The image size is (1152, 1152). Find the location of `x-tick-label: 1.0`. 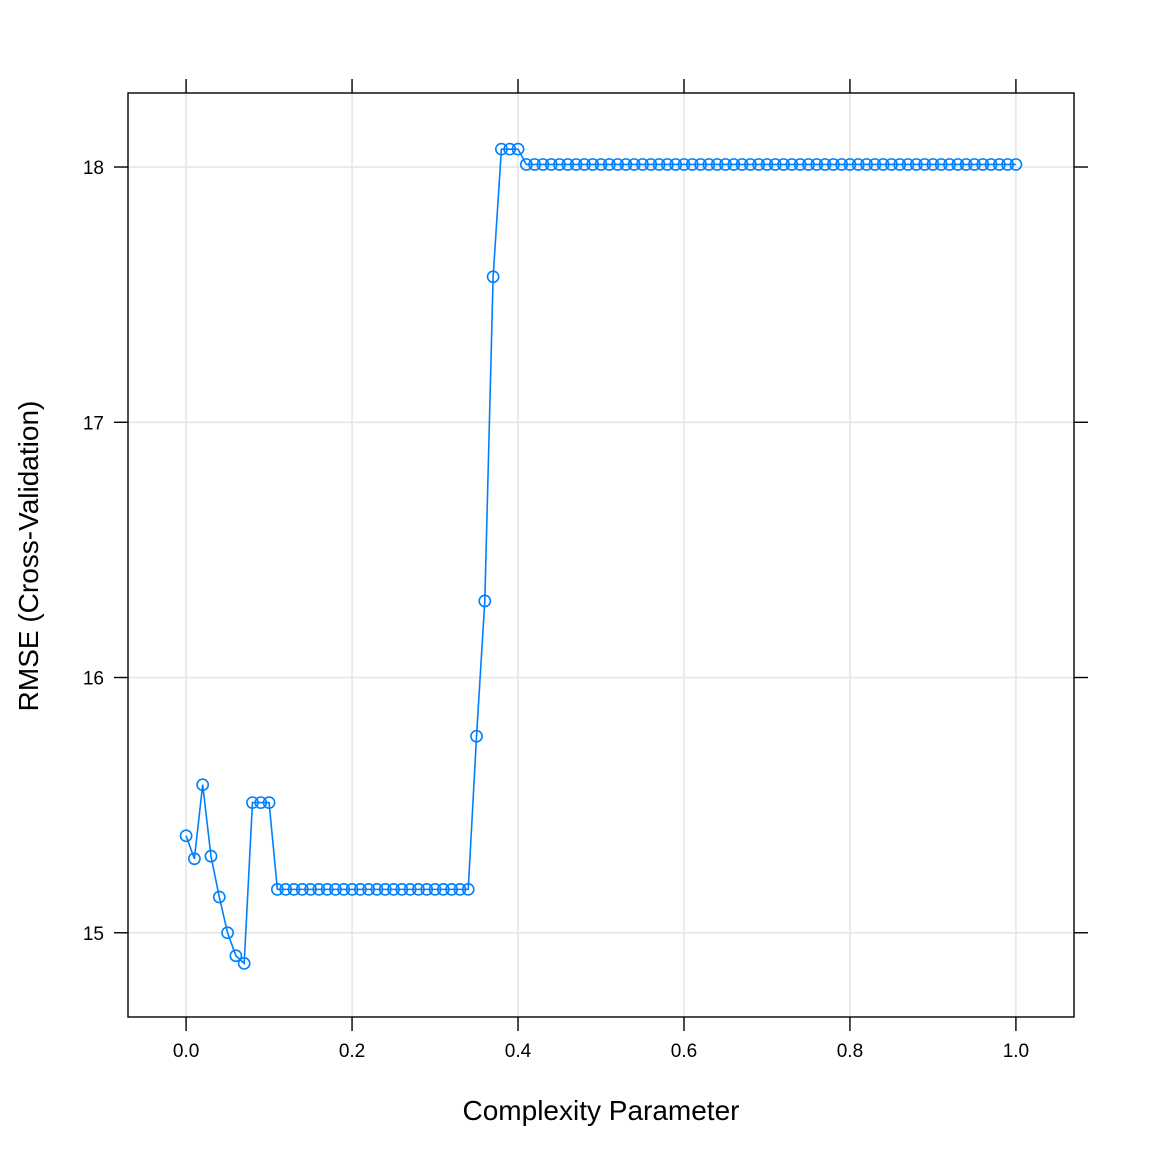

x-tick-label: 1.0 is located at coordinates (1016, 1051).